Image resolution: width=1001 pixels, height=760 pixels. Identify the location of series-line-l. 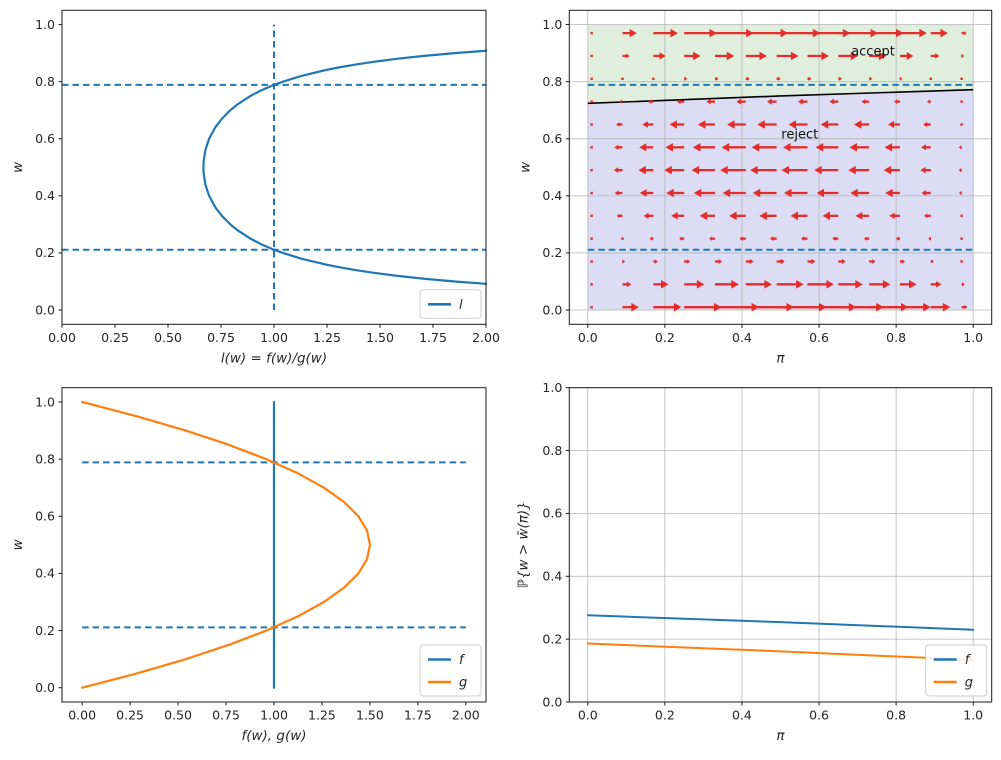
(345, 167).